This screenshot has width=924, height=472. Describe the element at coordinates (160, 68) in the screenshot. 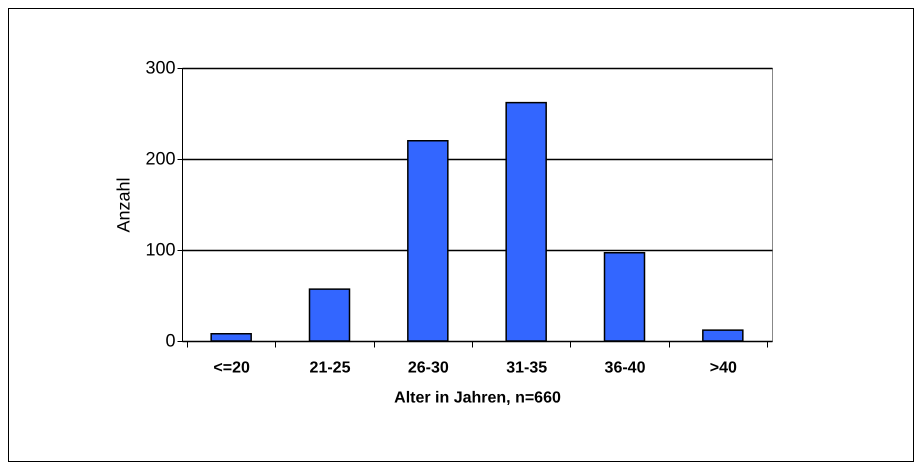

I see `y-tick-label: 300` at that location.